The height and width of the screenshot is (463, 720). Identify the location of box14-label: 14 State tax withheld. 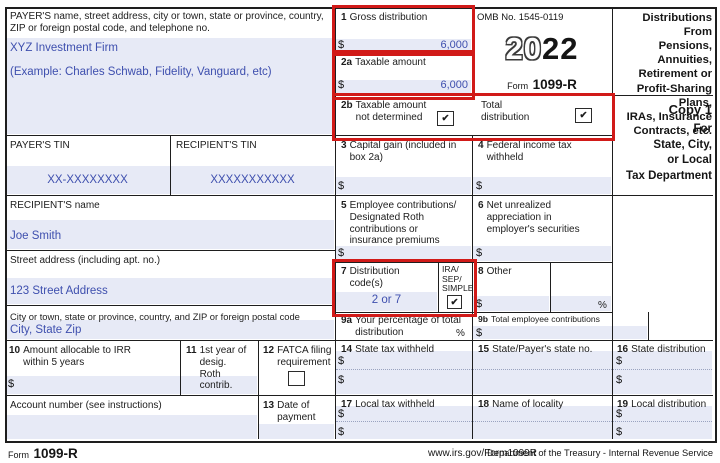
(388, 349).